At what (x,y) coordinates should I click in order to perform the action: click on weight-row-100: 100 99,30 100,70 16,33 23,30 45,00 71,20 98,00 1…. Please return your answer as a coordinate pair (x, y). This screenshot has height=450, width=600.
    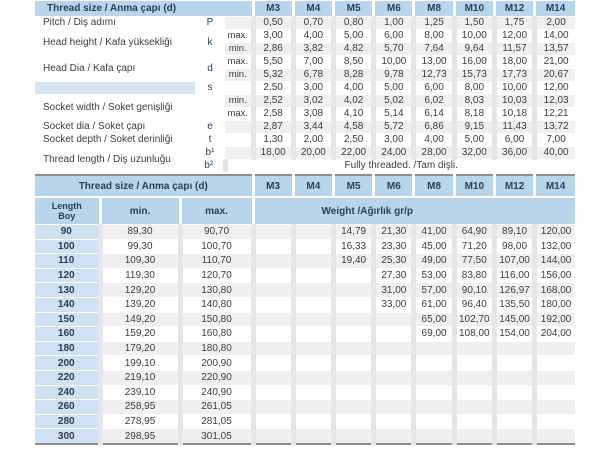
    Looking at the image, I should click on (305, 246).